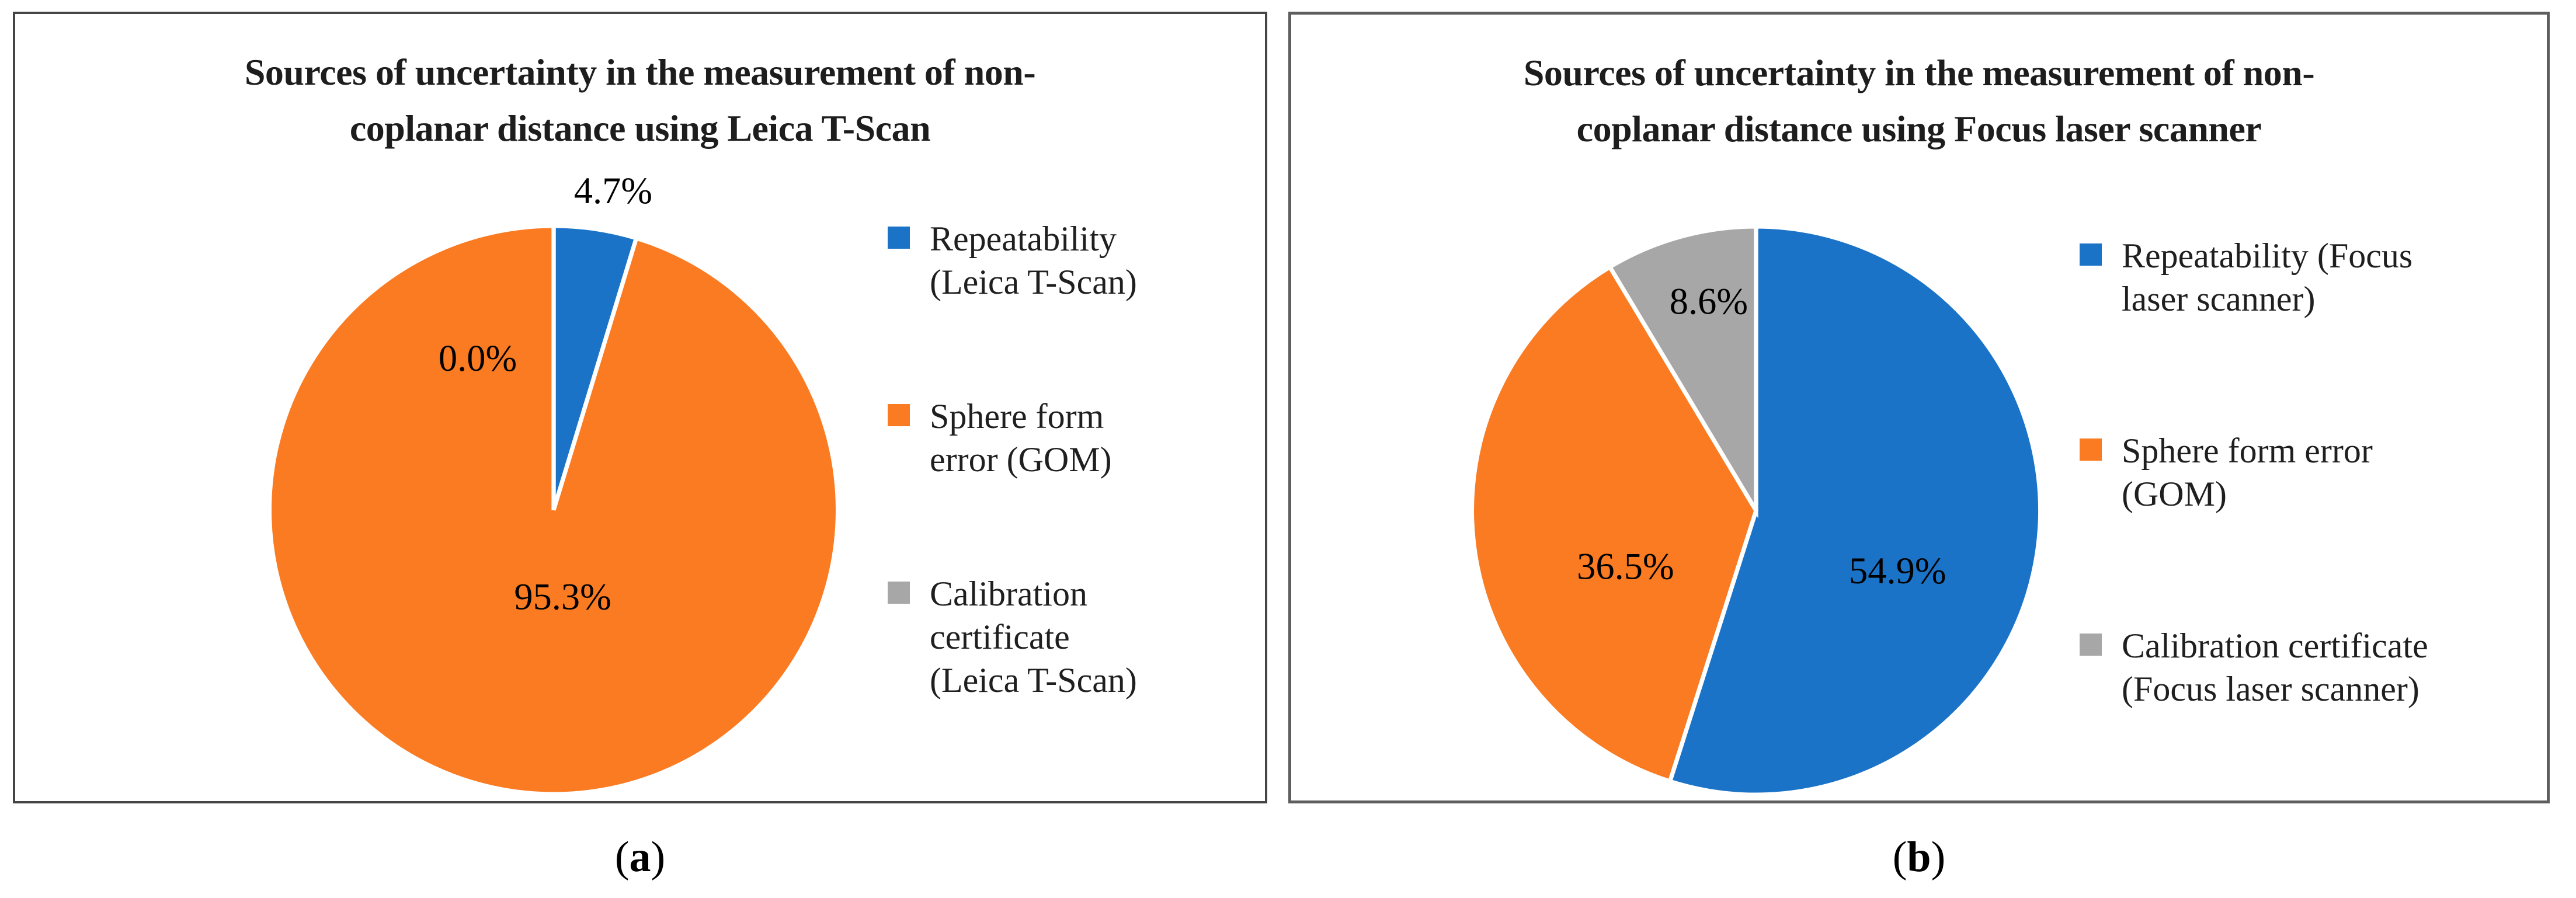 The image size is (2576, 898). I want to click on legend-item-repeatability-leica-t-scan-: Repeatability (Leica T-Scan), so click(1076, 260).